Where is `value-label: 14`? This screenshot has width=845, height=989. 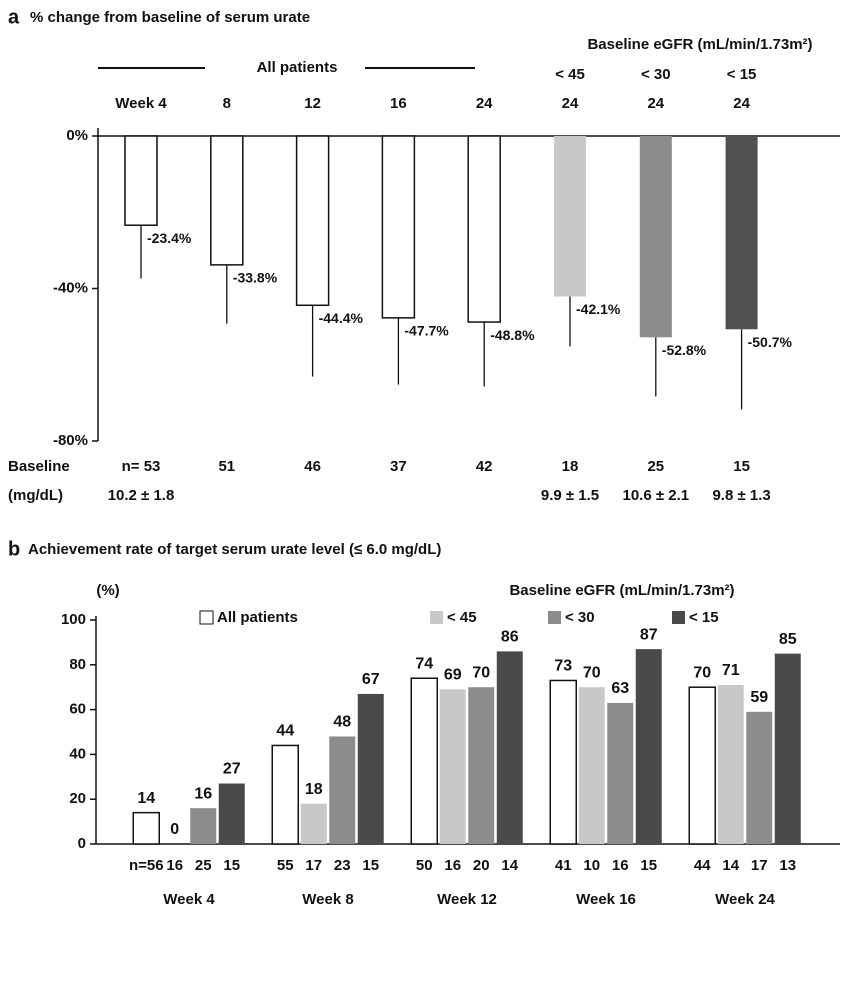
value-label: 14 is located at coordinates (146, 798).